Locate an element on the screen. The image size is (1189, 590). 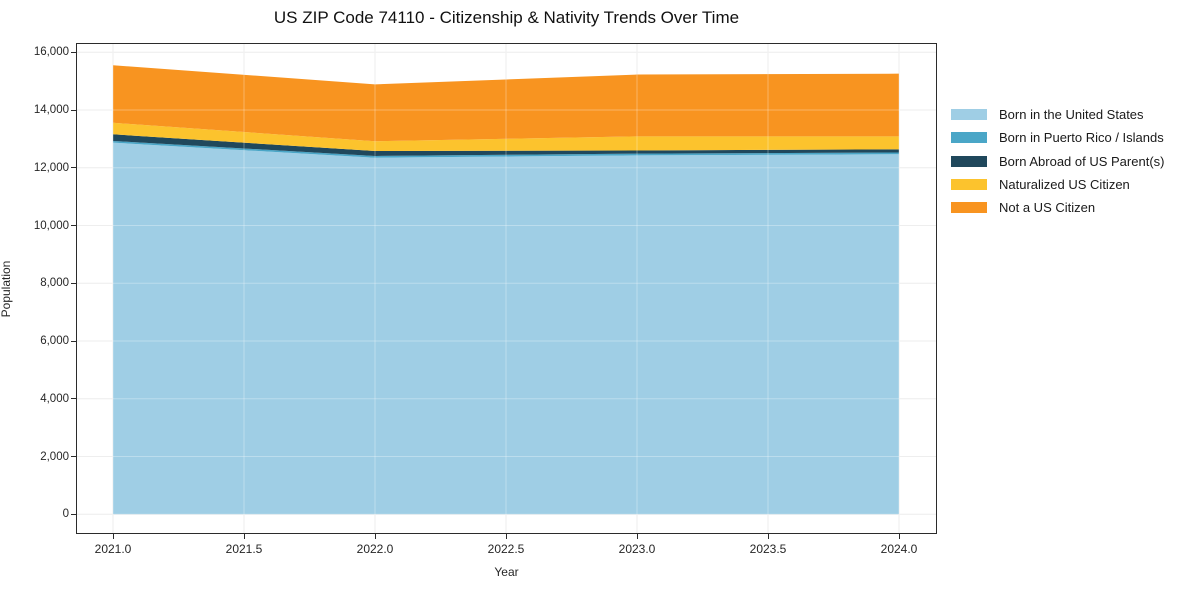
legend-label: Born in Puerto Rico / Islands is located at coordinates (1081, 138).